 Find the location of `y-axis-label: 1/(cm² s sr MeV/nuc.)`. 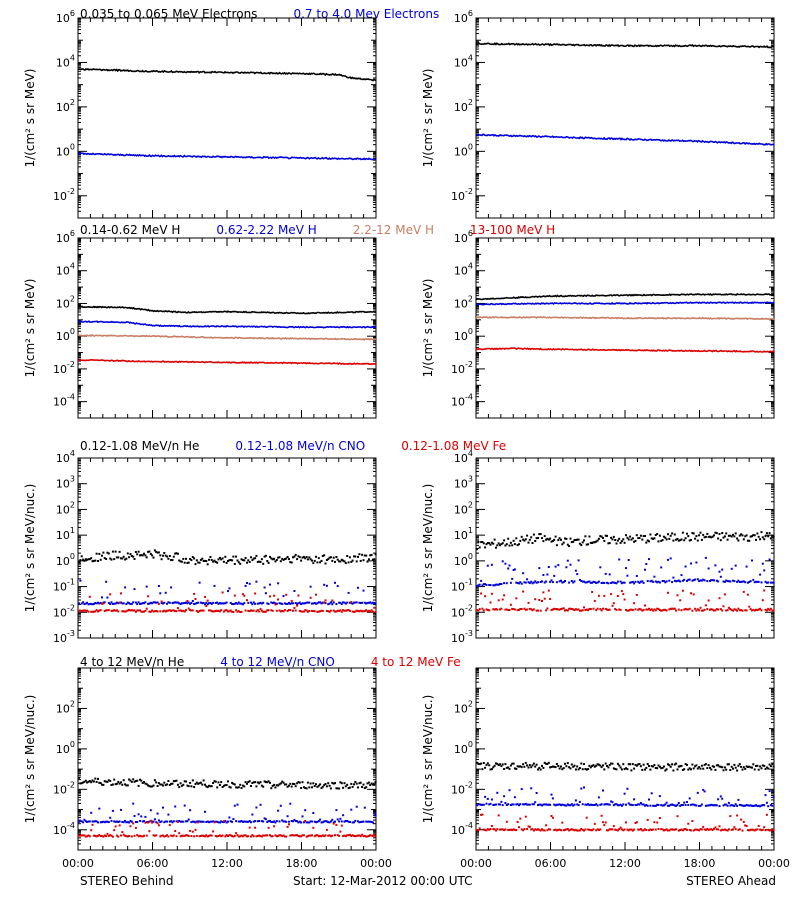

y-axis-label: 1/(cm² s sr MeV/nuc.) is located at coordinates (428, 759).